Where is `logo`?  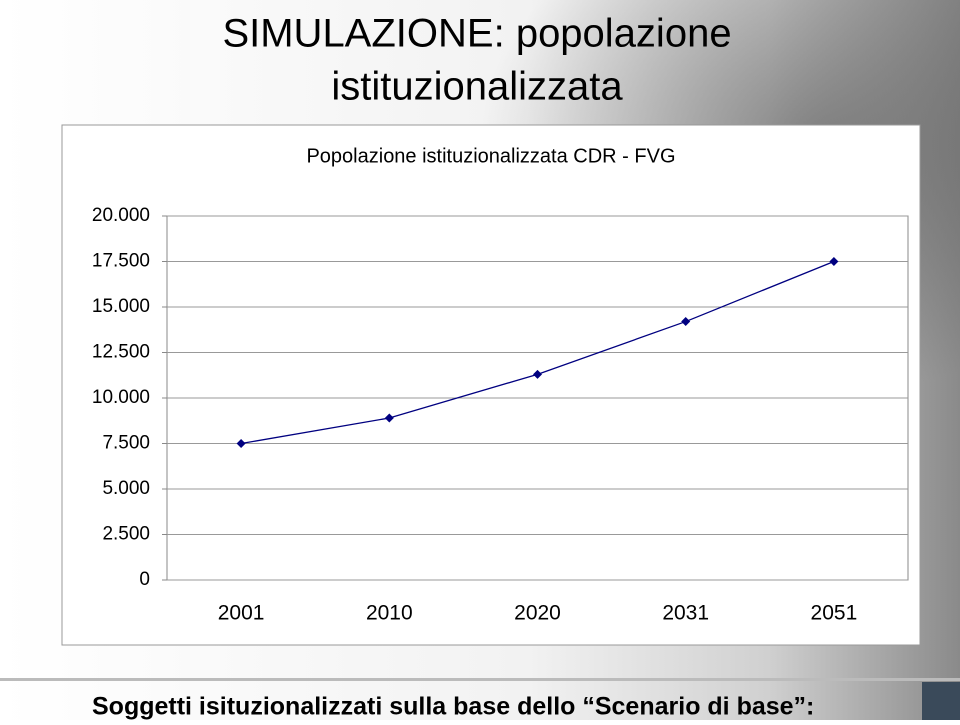 logo is located at coordinates (941, 701).